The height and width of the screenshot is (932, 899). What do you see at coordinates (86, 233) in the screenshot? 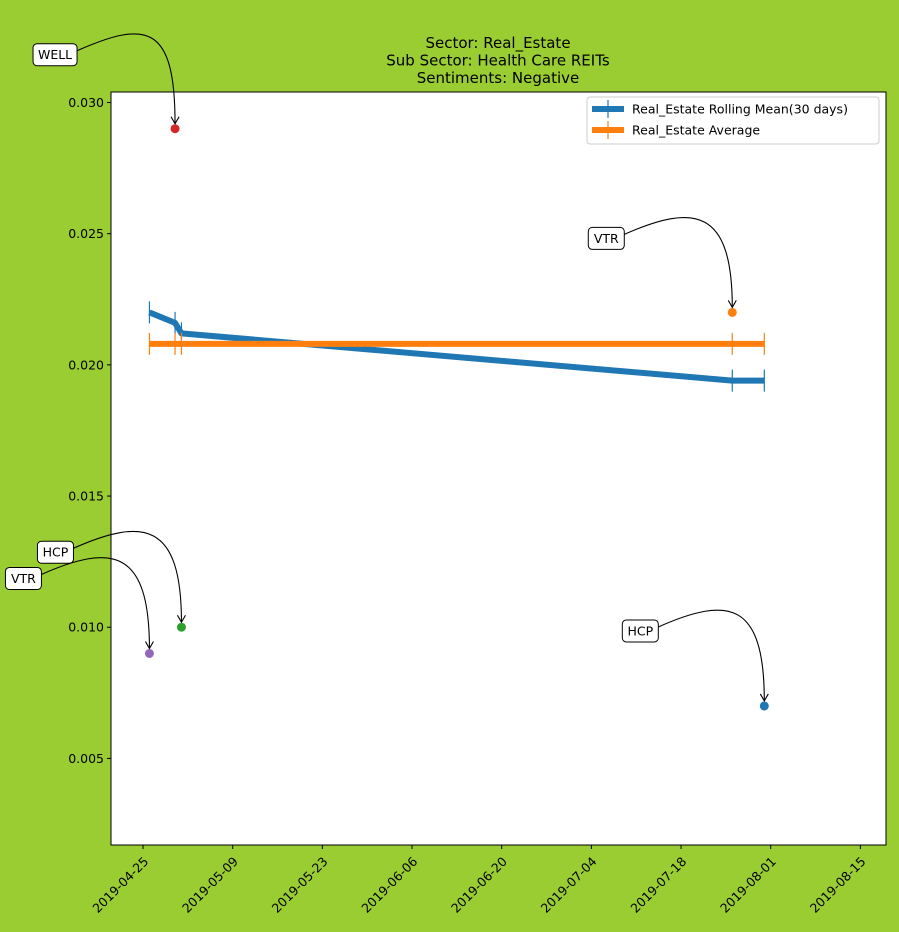
I see `y-tick-label: 0.025` at bounding box center [86, 233].